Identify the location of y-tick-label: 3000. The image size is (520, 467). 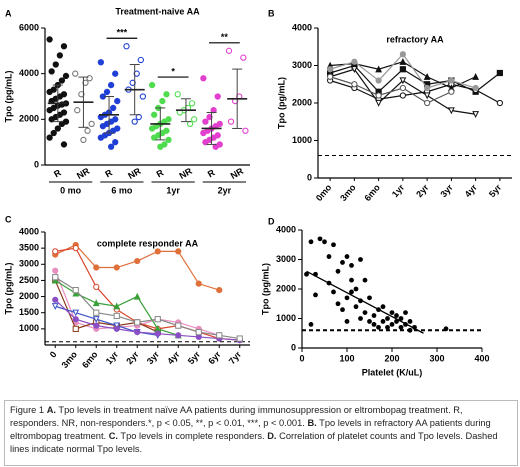
(302, 65).